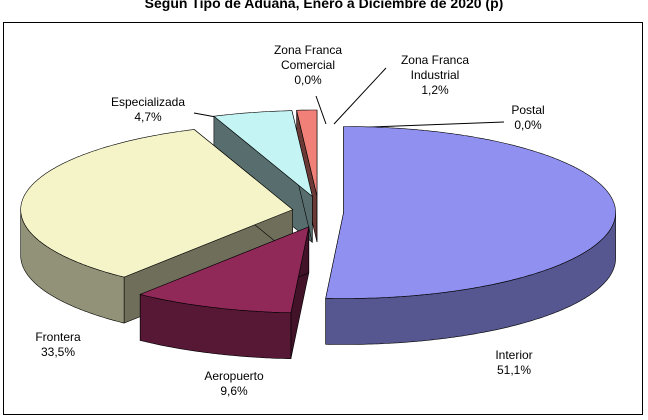  I want to click on category-label: Interior, so click(514, 355).